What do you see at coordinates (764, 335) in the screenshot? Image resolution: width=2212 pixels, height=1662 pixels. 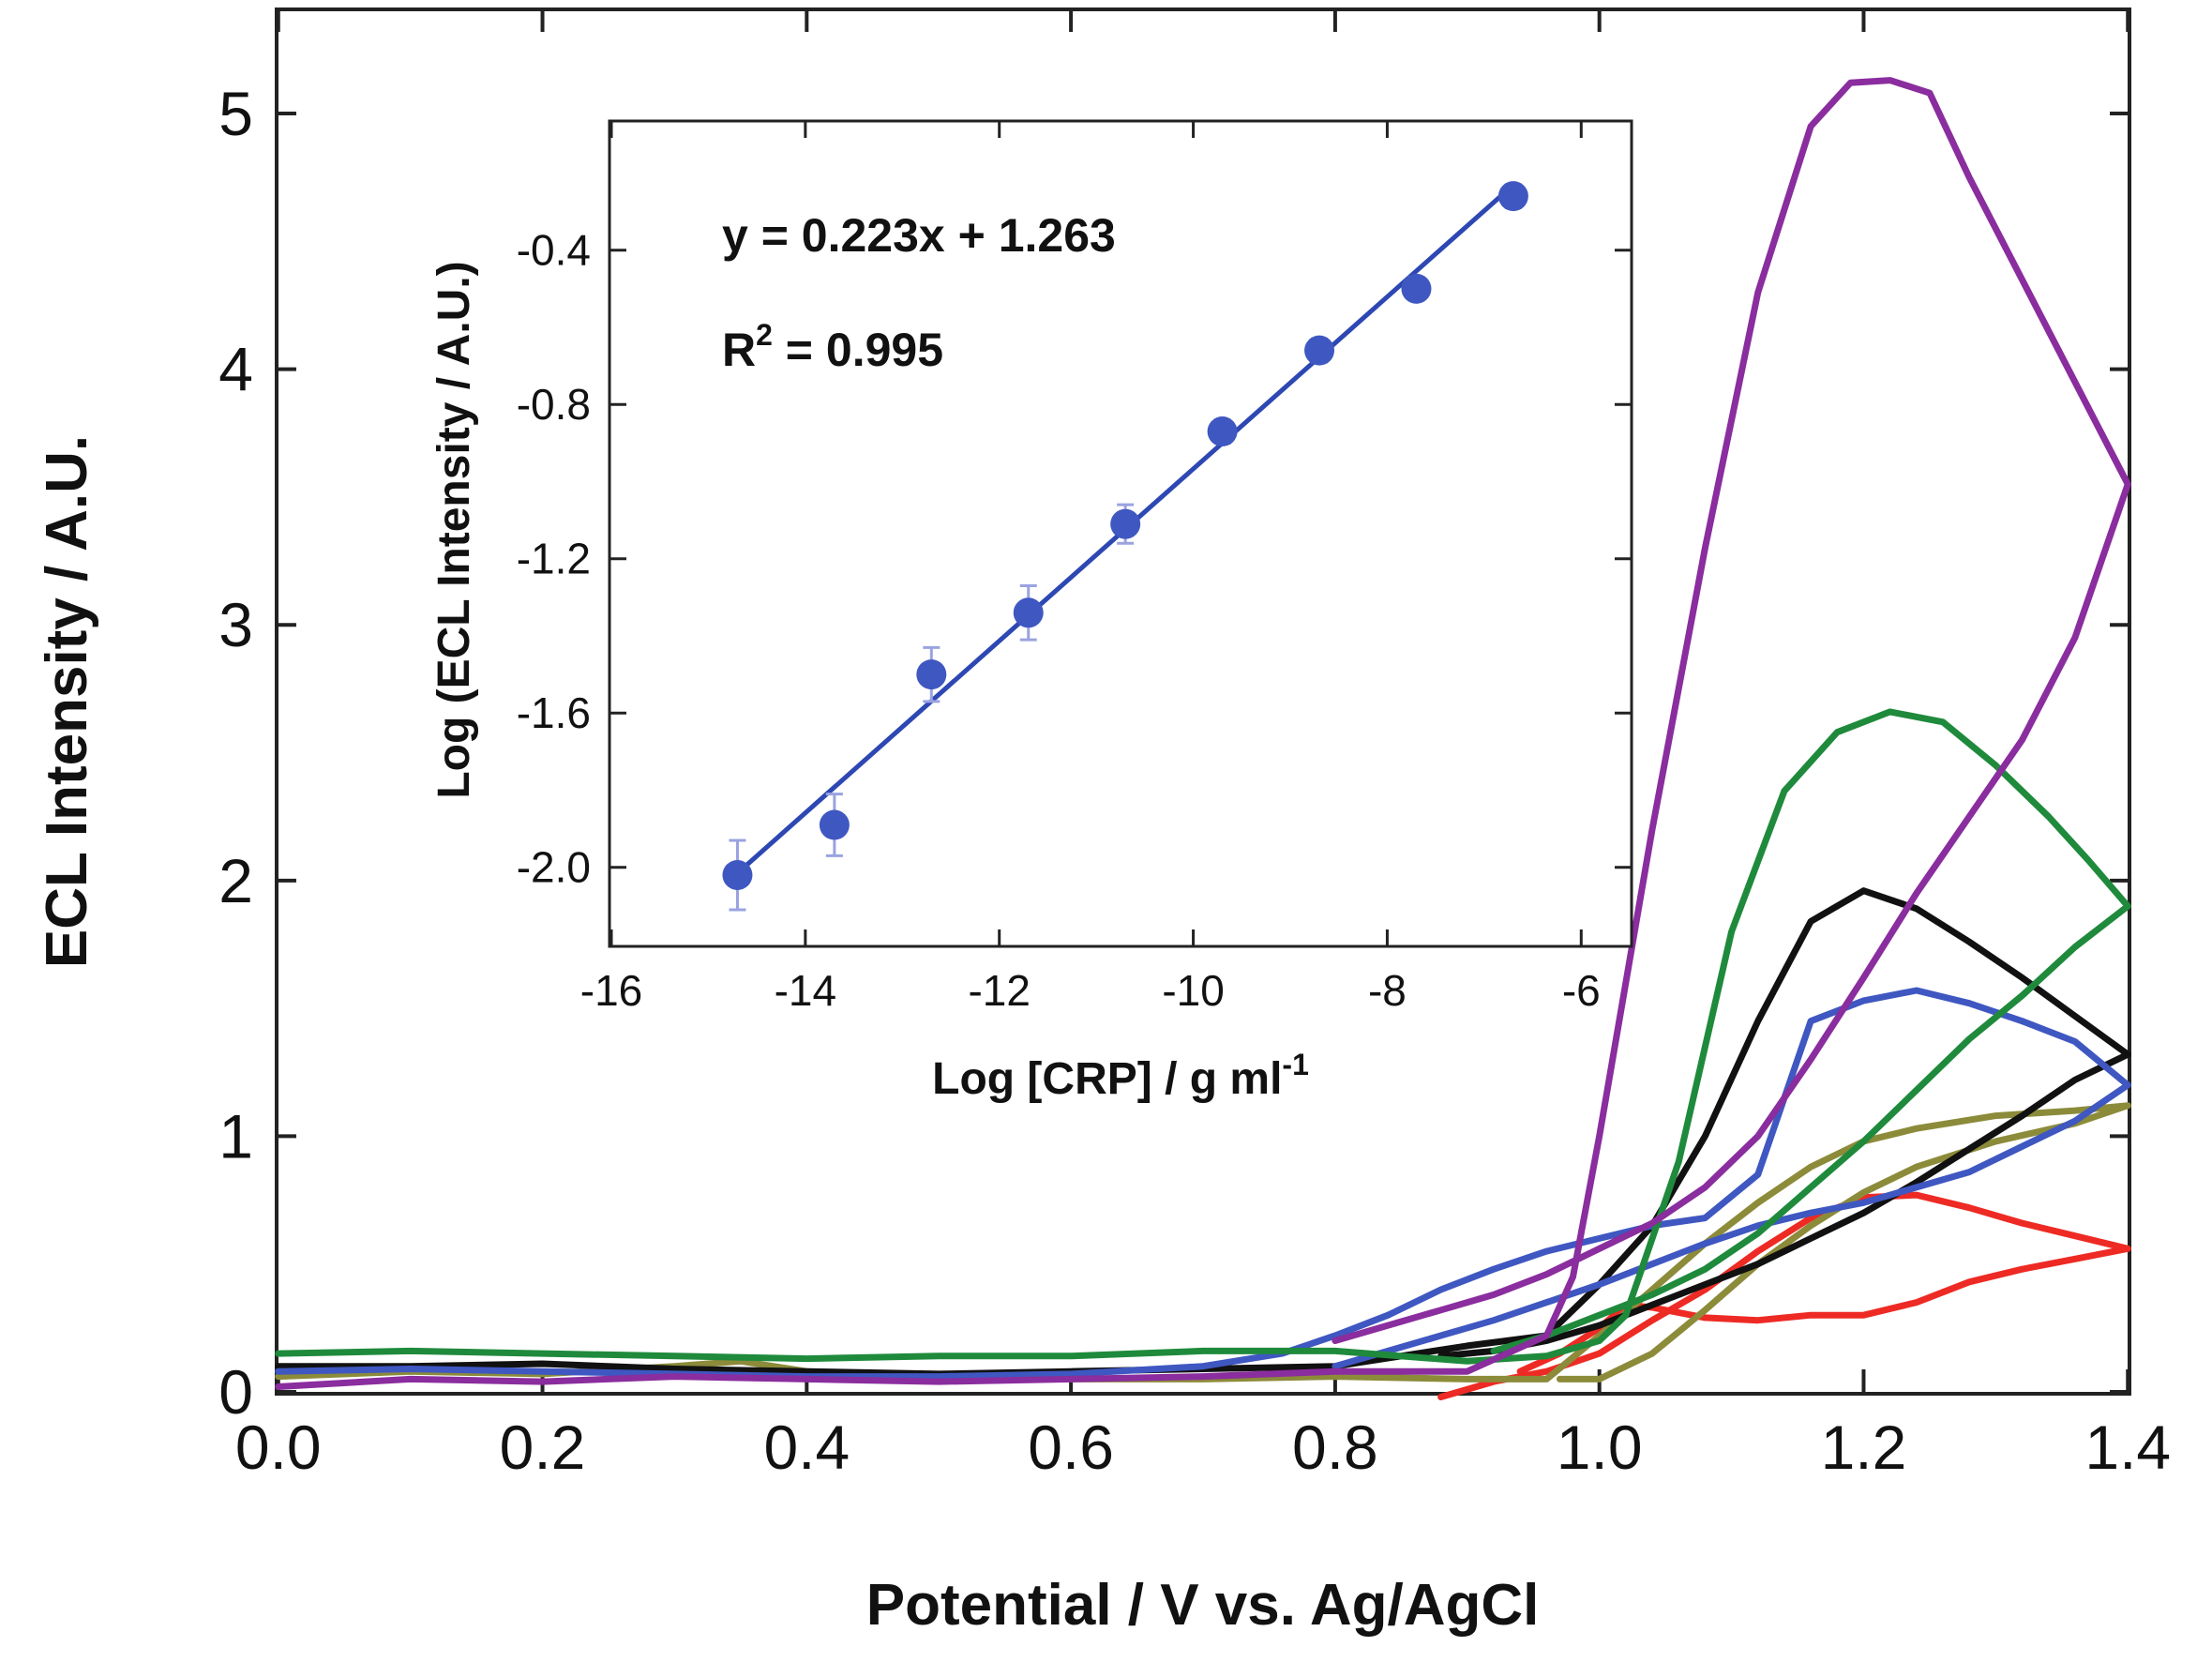 I see `r-squared-superscript: 2` at bounding box center [764, 335].